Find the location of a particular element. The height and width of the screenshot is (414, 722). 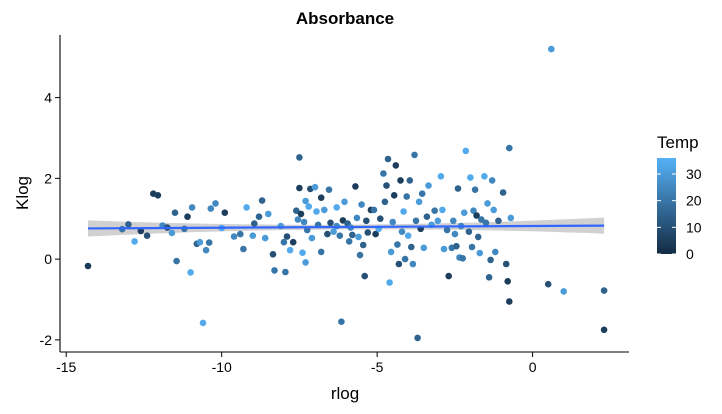

y-tick-label: -2 is located at coordinates (46, 340).